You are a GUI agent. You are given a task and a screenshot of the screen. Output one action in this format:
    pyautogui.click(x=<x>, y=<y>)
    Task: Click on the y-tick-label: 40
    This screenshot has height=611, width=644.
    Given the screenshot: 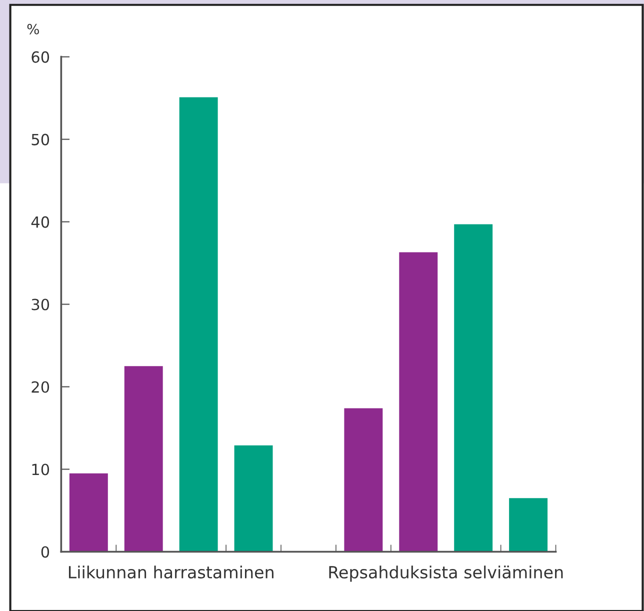 What is the action you would take?
    pyautogui.click(x=40, y=222)
    